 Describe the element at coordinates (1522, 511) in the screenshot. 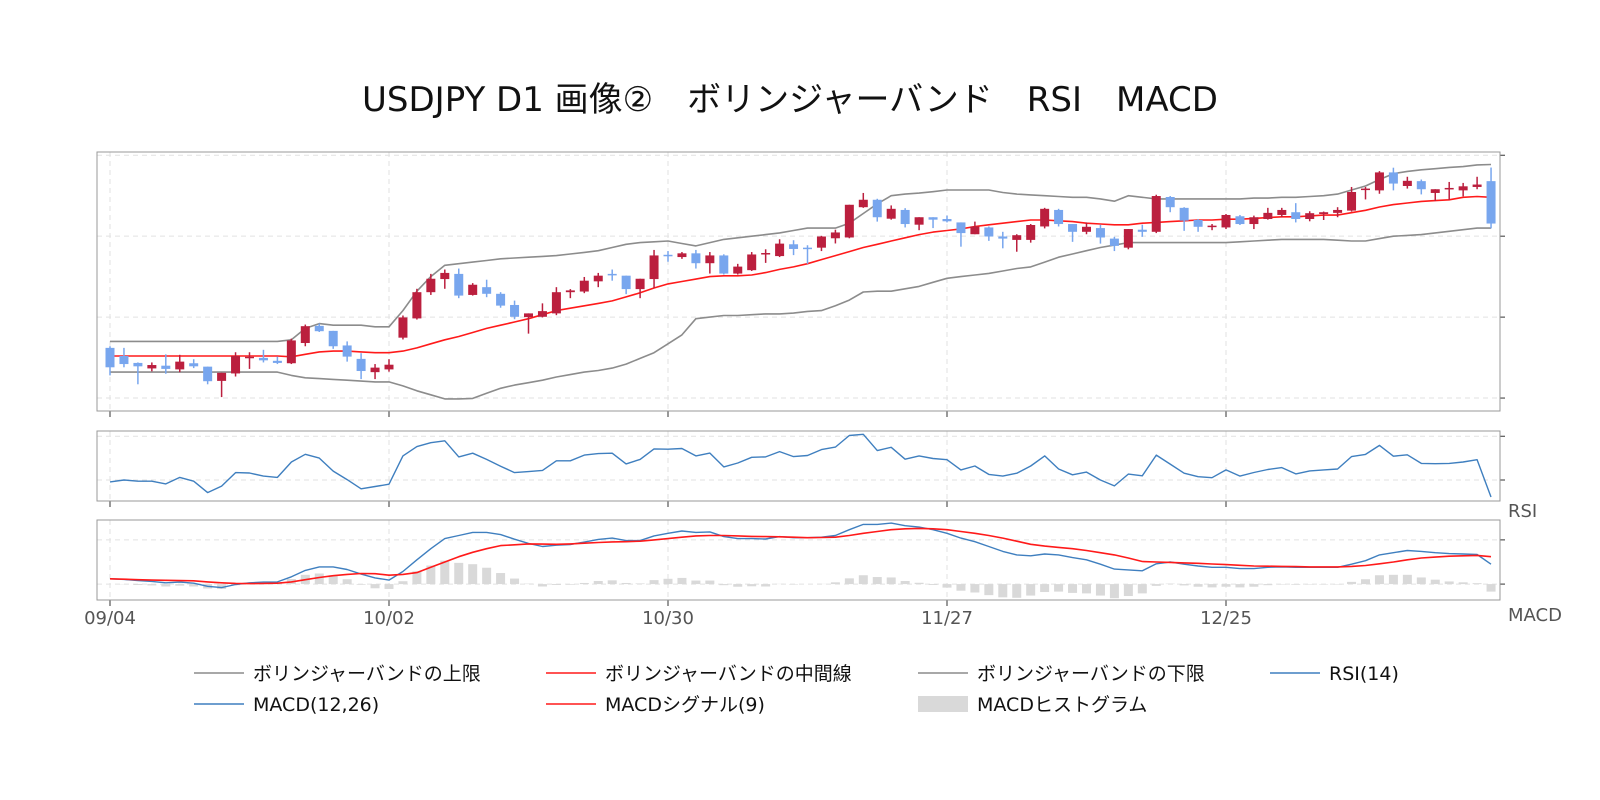

I see `rsi-panel-label: RSI` at that location.